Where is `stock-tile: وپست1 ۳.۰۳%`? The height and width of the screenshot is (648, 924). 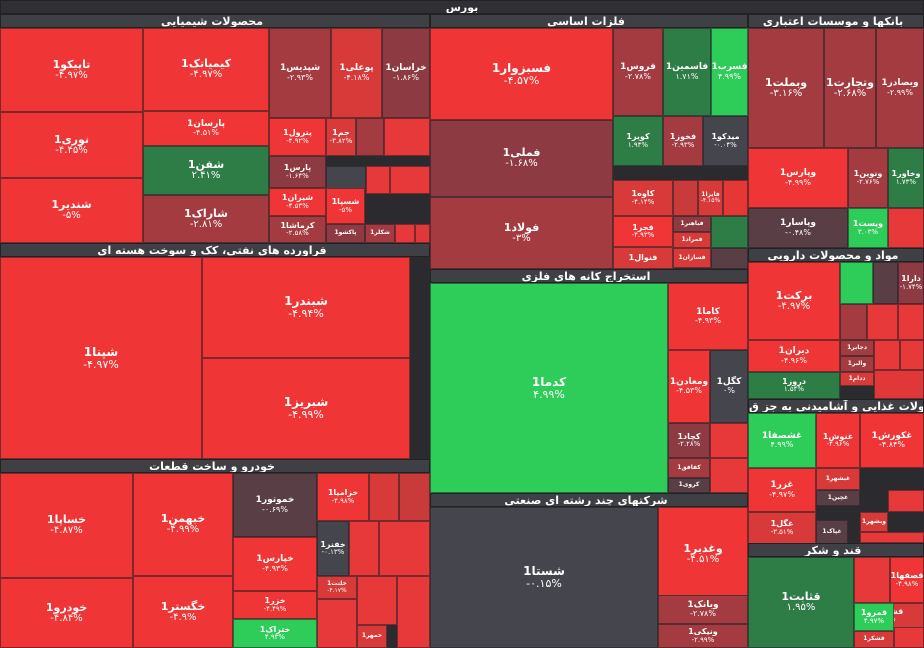 stock-tile: وپست1 ۳.۰۳% is located at coordinates (868, 228).